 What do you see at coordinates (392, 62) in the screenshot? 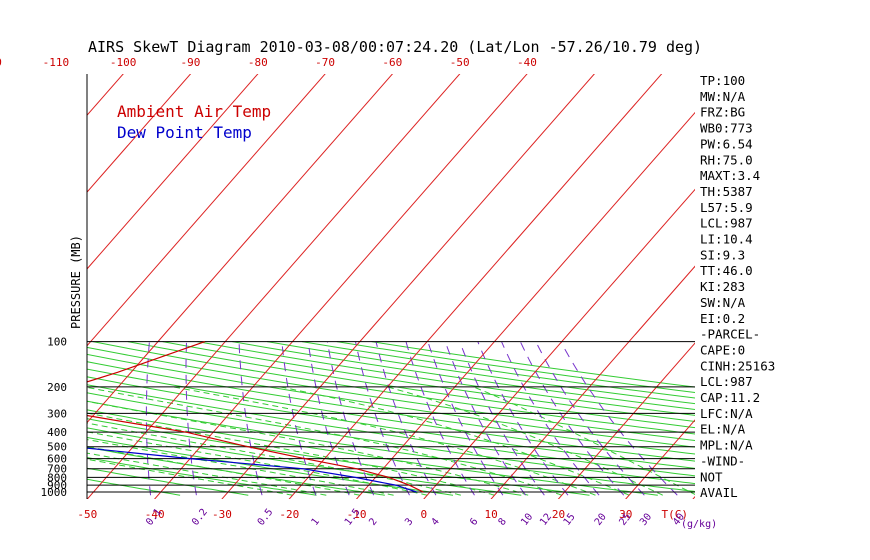
I see `top-temp-tick-label: -60` at bounding box center [392, 62].